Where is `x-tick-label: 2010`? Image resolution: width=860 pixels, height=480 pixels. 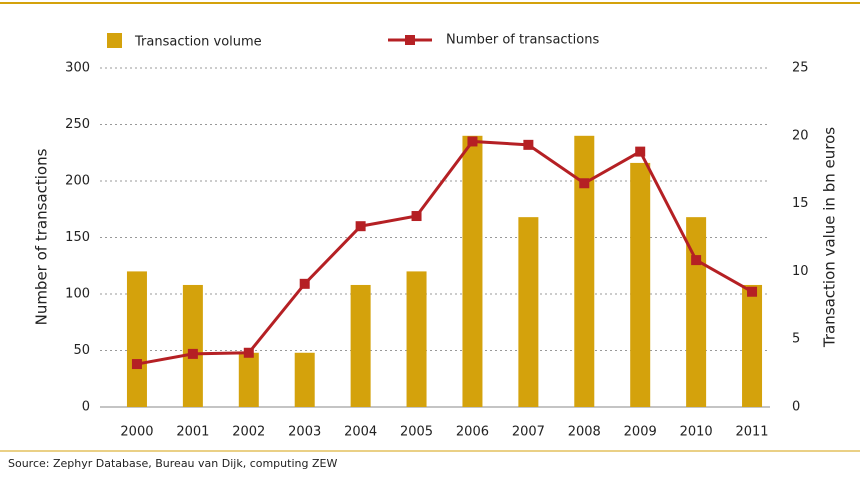 x-tick-label: 2010 is located at coordinates (696, 432).